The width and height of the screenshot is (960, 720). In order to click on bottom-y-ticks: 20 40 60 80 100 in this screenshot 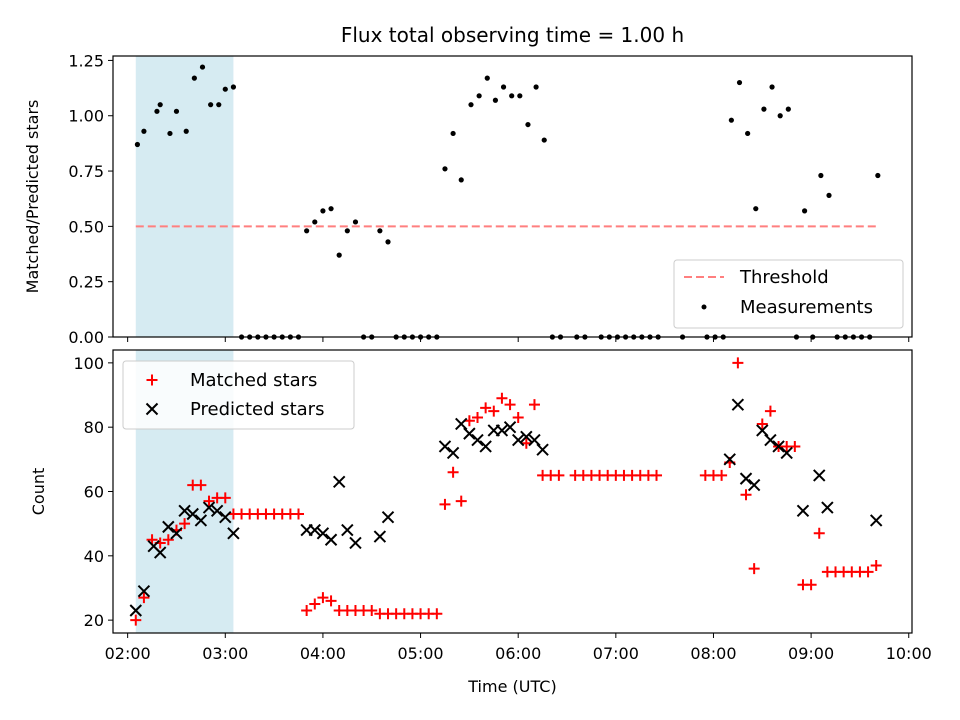, I will do `click(93, 492)`.